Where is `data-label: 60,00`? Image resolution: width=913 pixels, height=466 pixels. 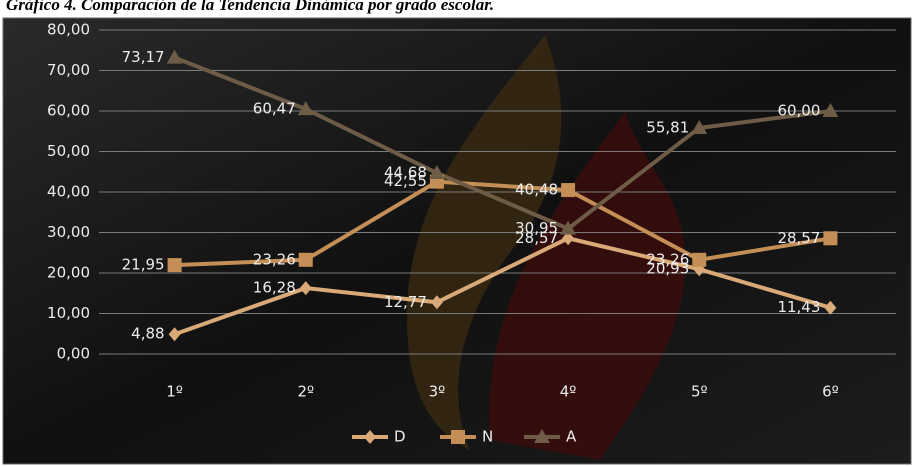 data-label: 60,00 is located at coordinates (798, 111).